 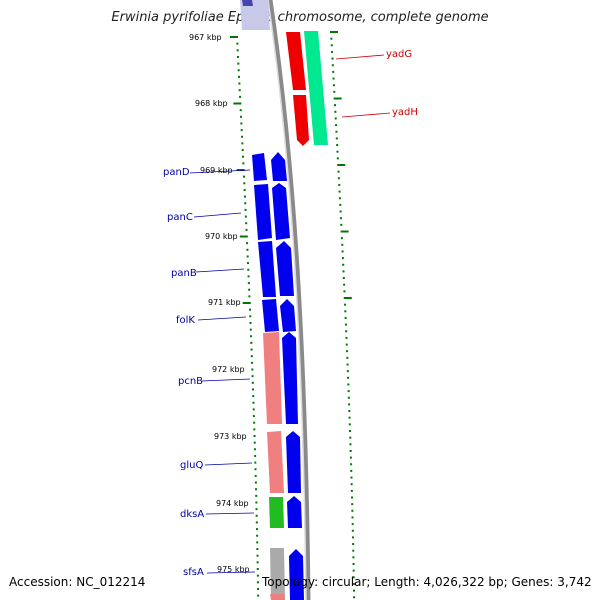 I want to click on gene-label-folK: folK, so click(x=185, y=320).